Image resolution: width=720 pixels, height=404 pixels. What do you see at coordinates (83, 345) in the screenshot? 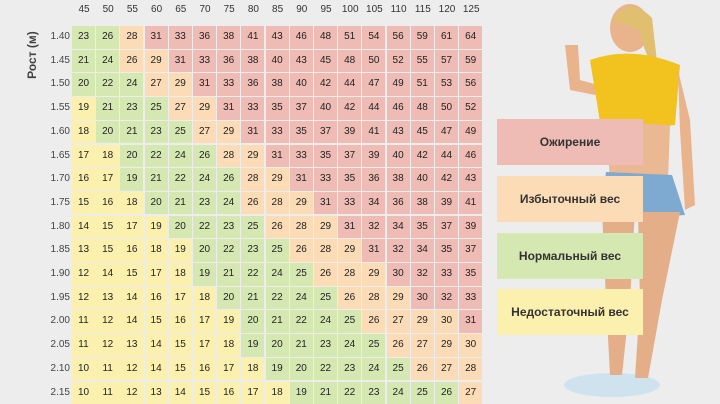
I see `bmi-cell: 11` at bounding box center [83, 345].